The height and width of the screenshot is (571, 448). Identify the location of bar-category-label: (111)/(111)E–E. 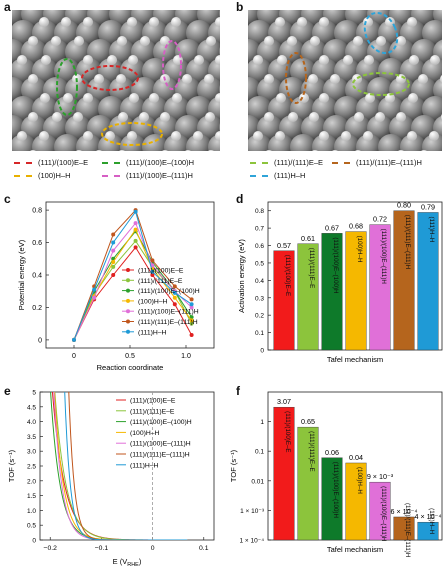
(311, 451).